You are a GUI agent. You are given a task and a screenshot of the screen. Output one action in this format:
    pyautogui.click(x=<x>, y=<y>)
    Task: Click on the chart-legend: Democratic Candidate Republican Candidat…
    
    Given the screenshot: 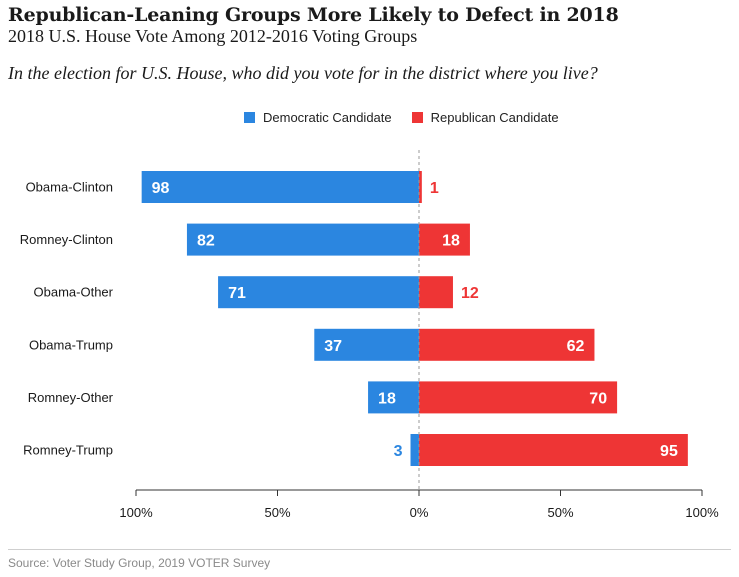 What is the action you would take?
    pyautogui.click(x=411, y=117)
    